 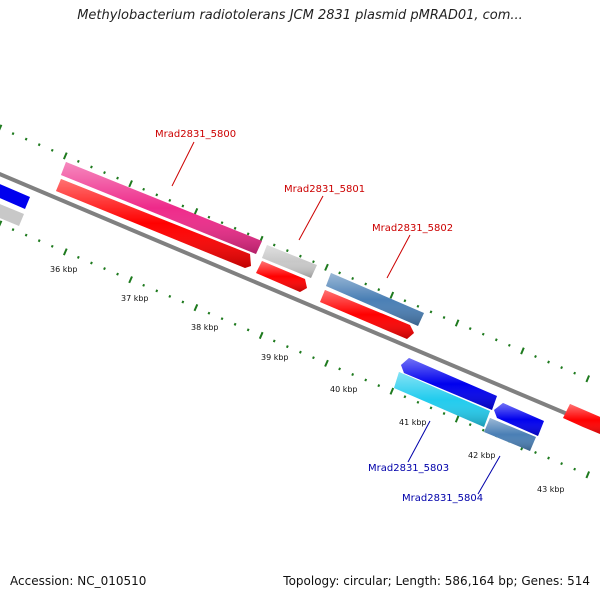 I want to click on gene-label-5802: Mrad2831_5802, so click(x=412, y=228).